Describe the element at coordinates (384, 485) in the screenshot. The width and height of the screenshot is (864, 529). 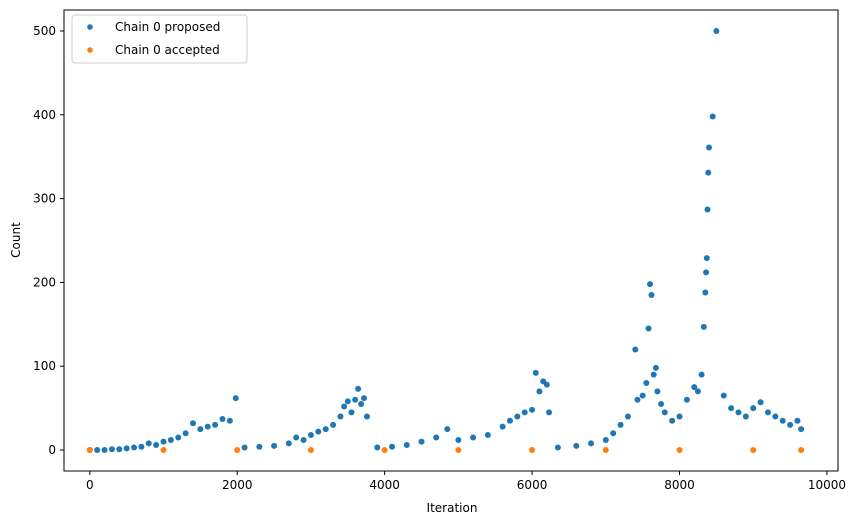
I see `x-tick-label: 4000` at that location.